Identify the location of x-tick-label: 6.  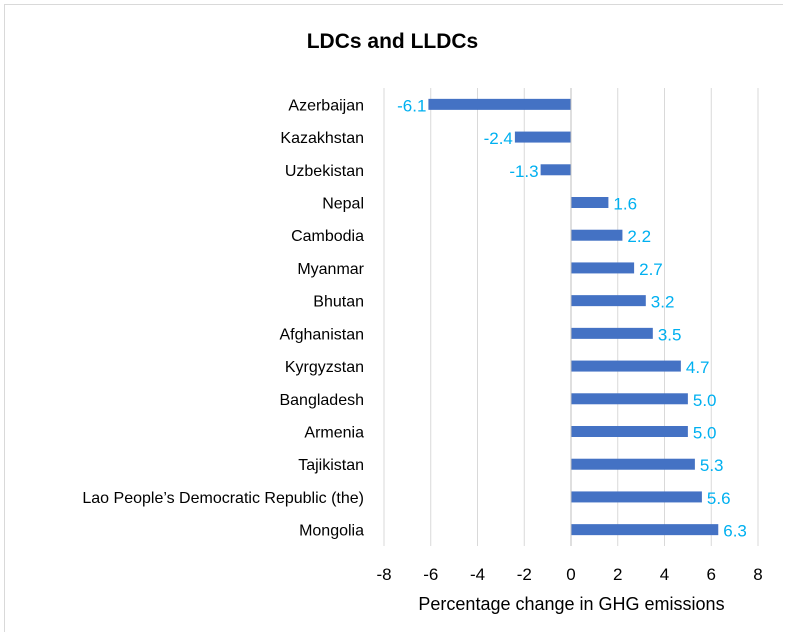
(711, 574).